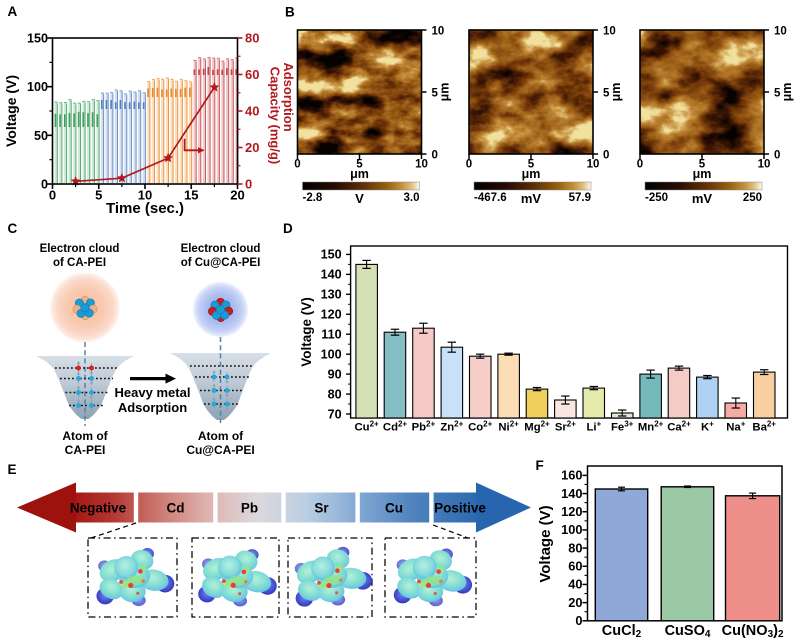 This screenshot has width=801, height=643. I want to click on svg-text: 50, so click(41, 136).